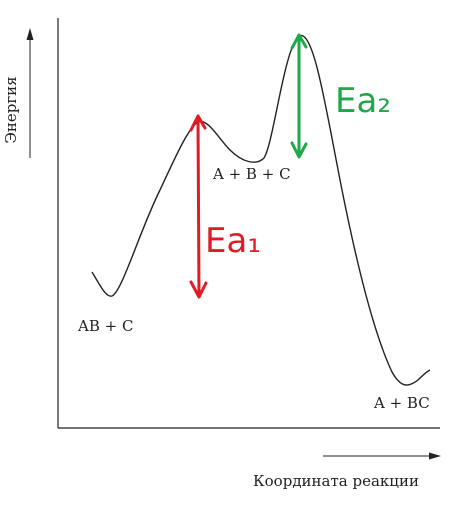 The height and width of the screenshot is (510, 469). I want to click on x-axis-label: Координата реакции, so click(336, 481).